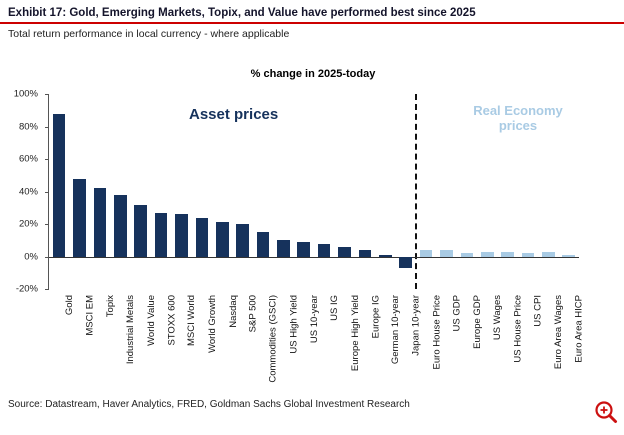  Describe the element at coordinates (457, 313) in the screenshot. I see `x-tick-label: US GDP` at that location.